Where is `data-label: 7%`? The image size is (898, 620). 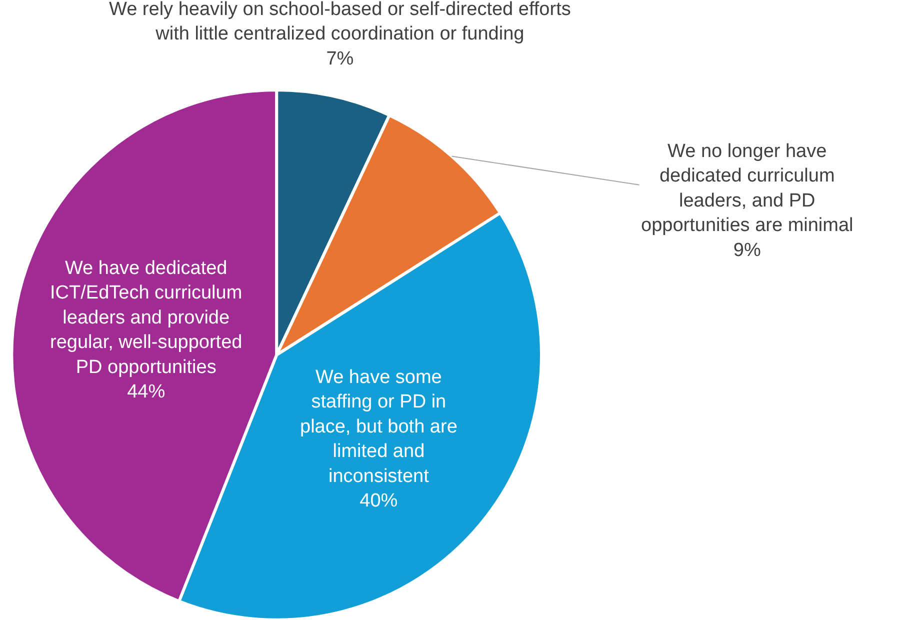 data-label: 7% is located at coordinates (340, 59).